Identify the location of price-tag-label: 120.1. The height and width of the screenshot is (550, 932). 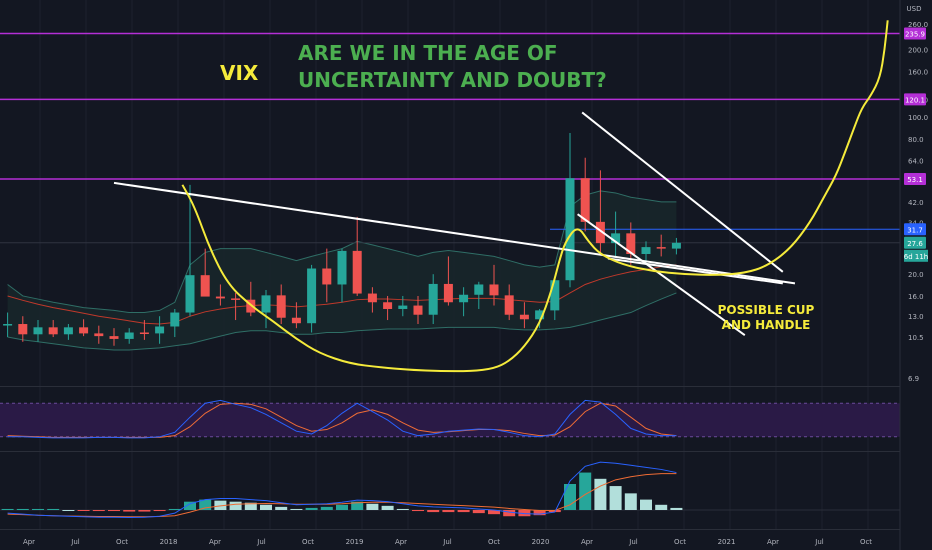
(915, 100).